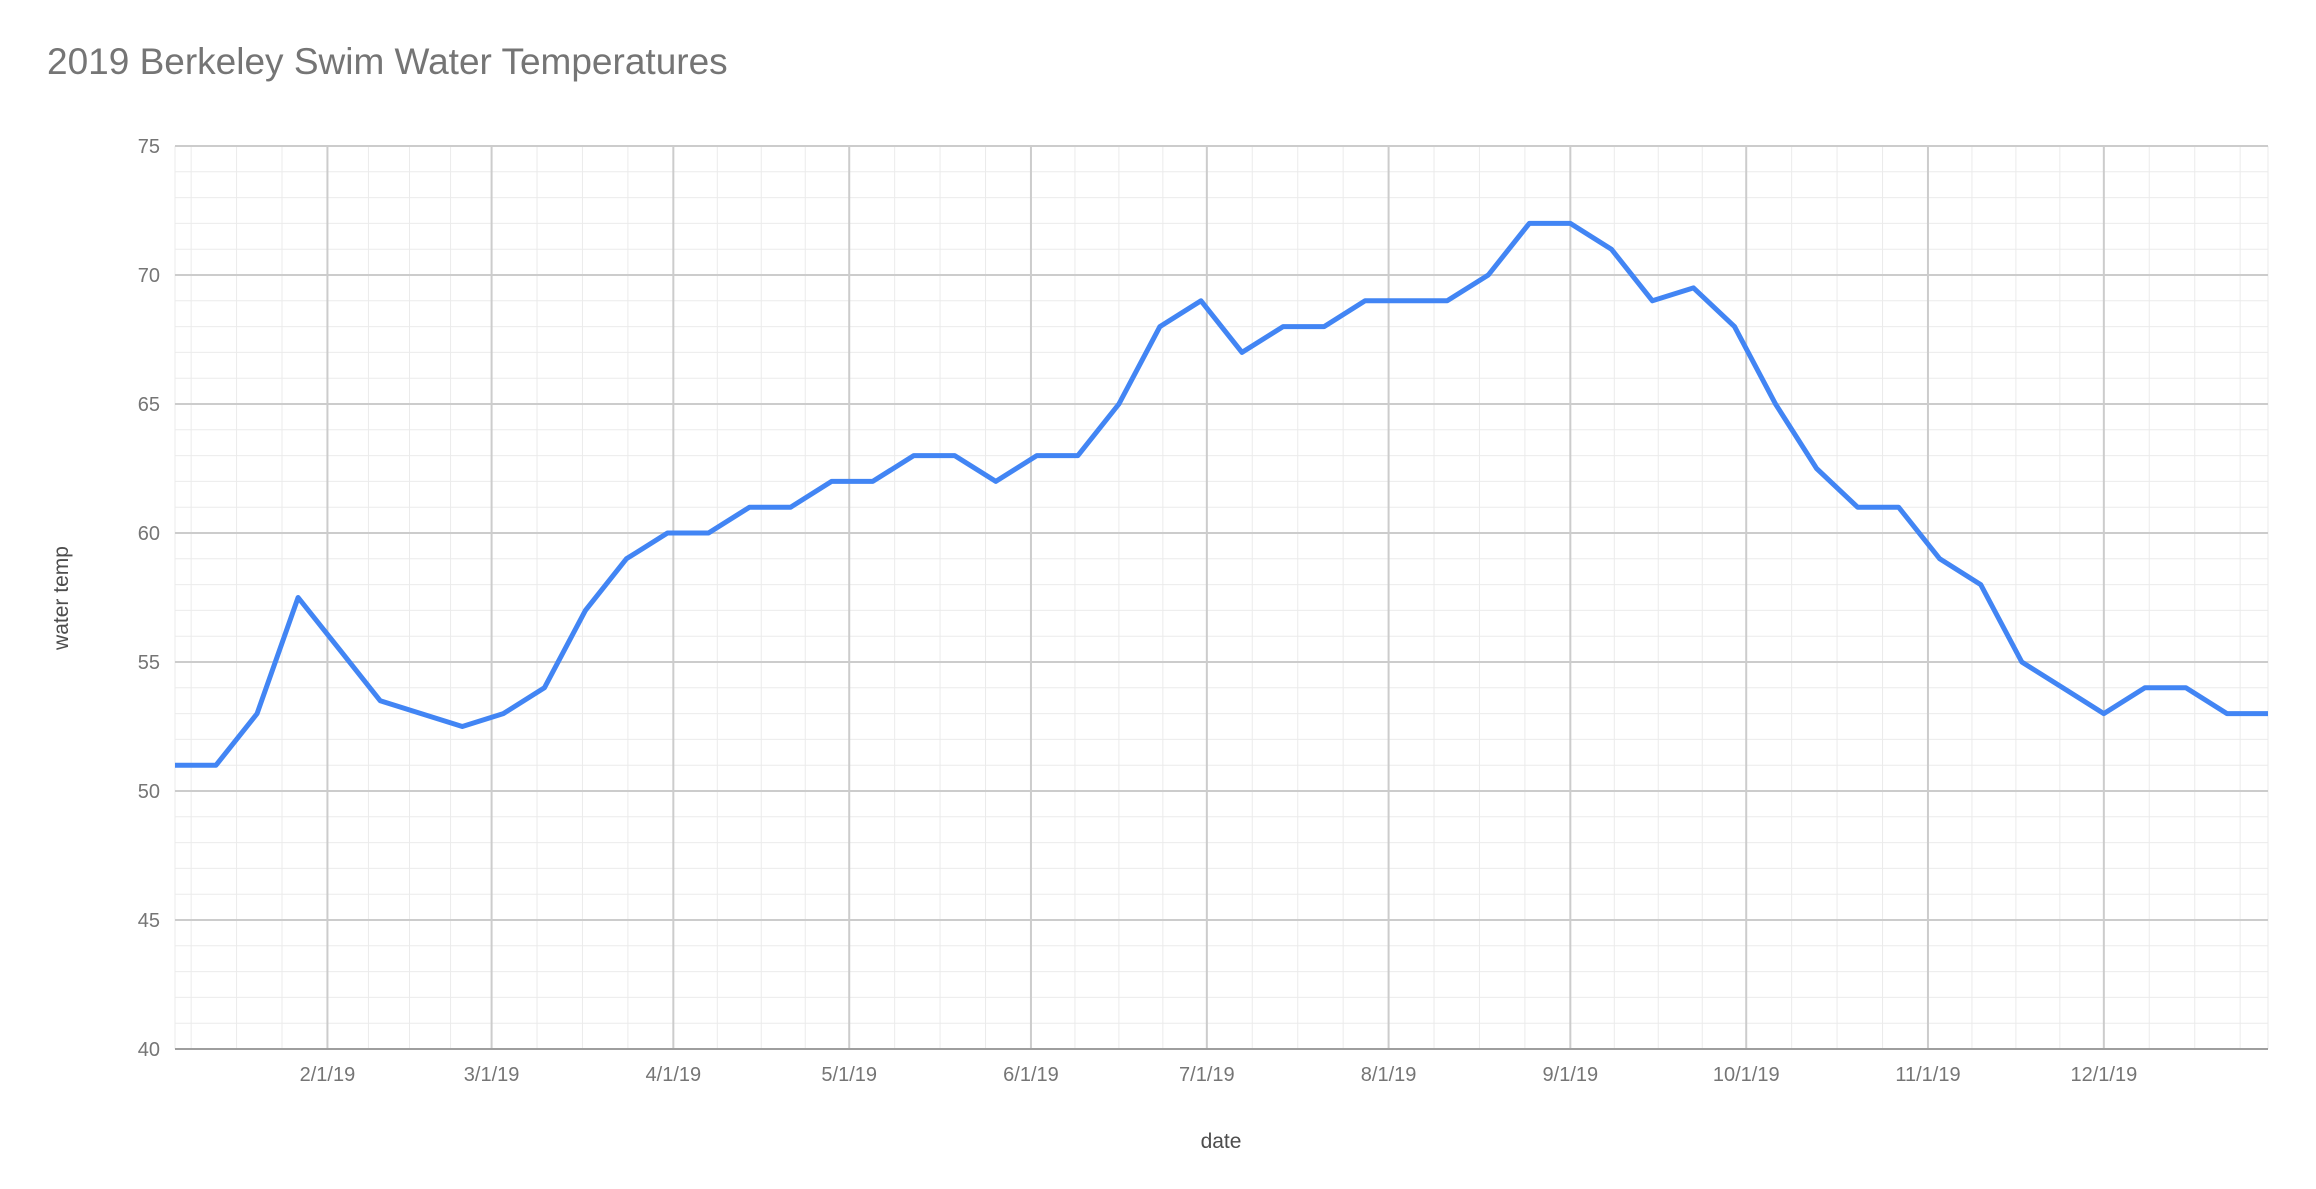 This screenshot has height=1189, width=2316. I want to click on y-tick-label: 75, so click(149, 147).